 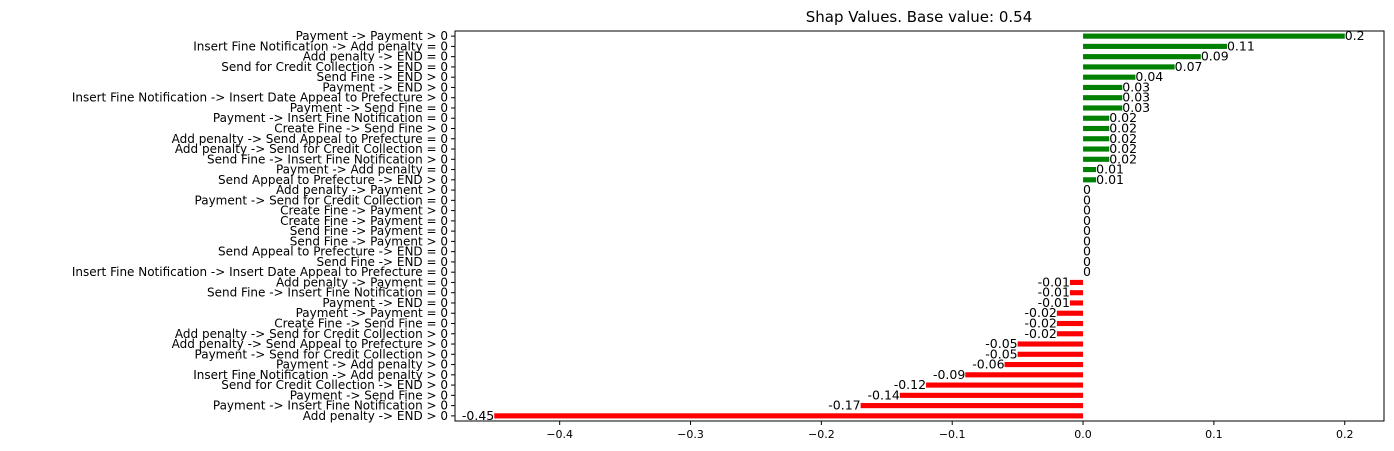 What do you see at coordinates (1214, 434) in the screenshot?
I see `x-tick-label-5: 0.1` at bounding box center [1214, 434].